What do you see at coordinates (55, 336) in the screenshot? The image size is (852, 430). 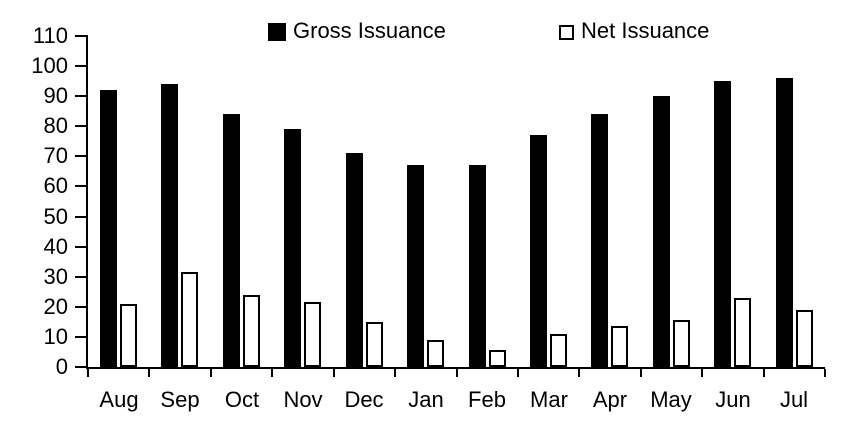 I see `y-axis-label: 10` at bounding box center [55, 336].